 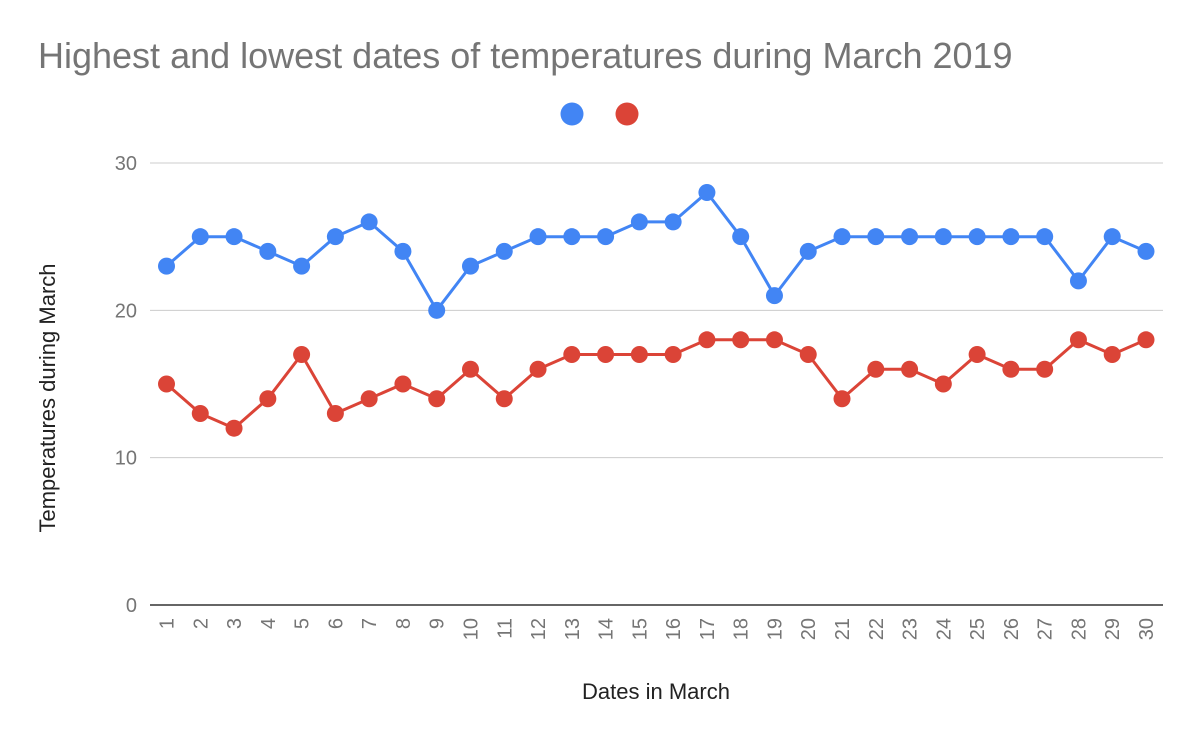 What do you see at coordinates (131, 606) in the screenshot?
I see `y-tick-label: 0` at bounding box center [131, 606].